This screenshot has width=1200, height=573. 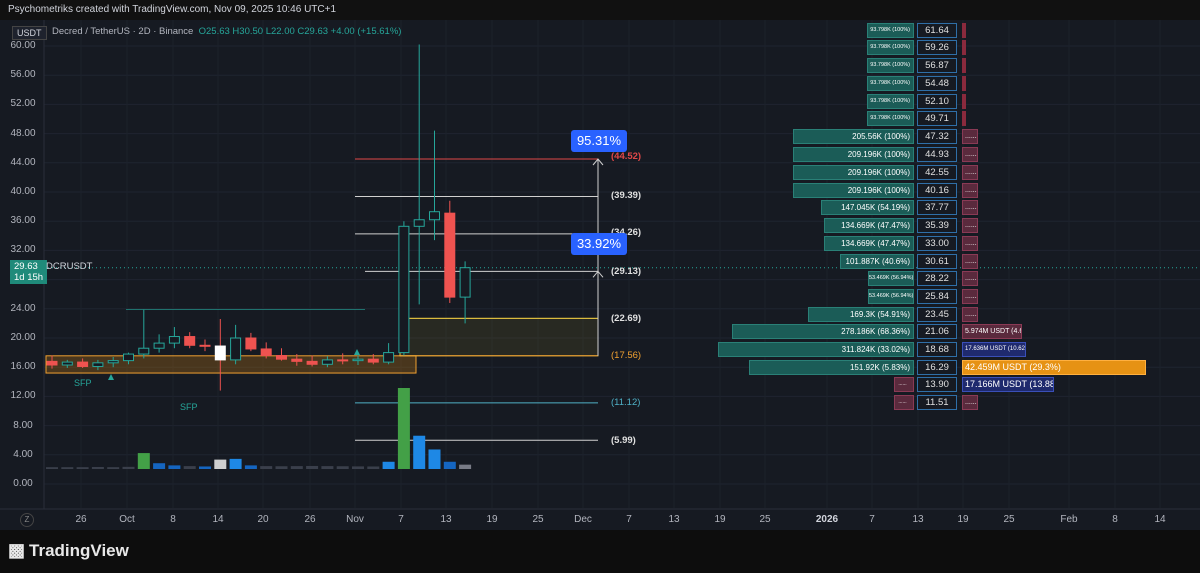 What do you see at coordinates (937, 402) in the screenshot?
I see `volume-profile-price: 11.51` at bounding box center [937, 402].